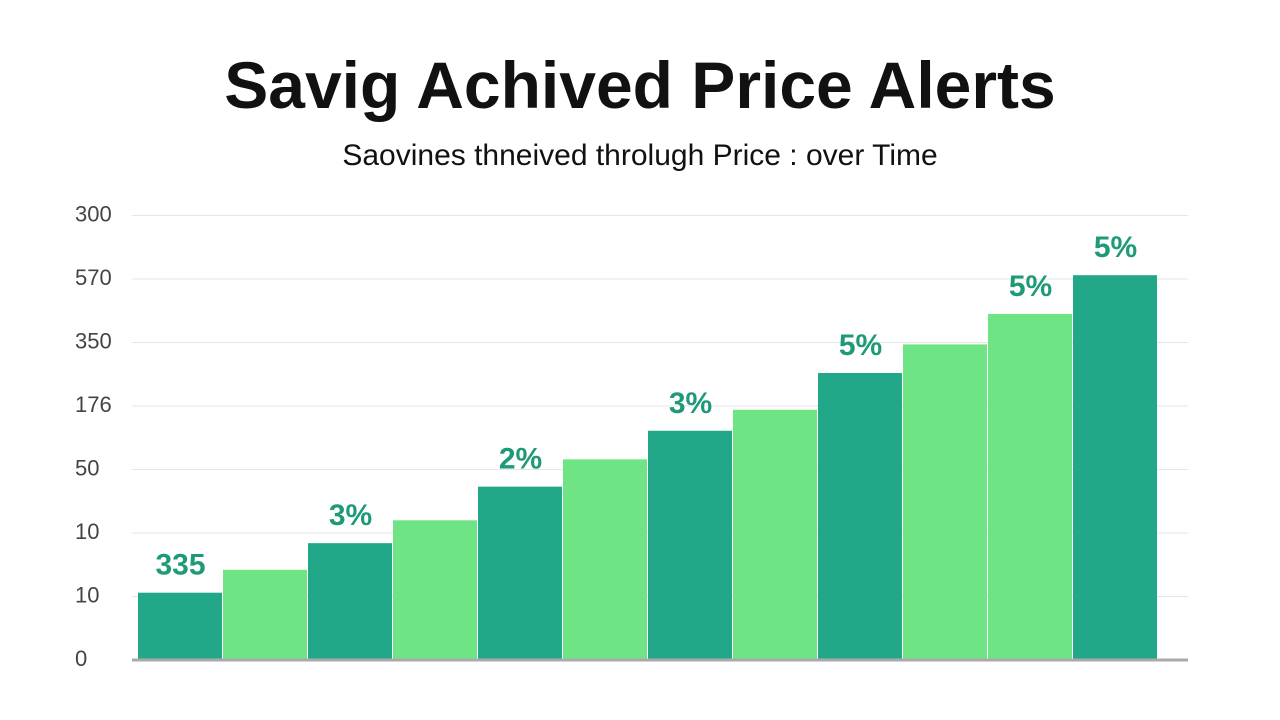 This screenshot has height=720, width=1280. I want to click on bar-label: 335, so click(180, 565).